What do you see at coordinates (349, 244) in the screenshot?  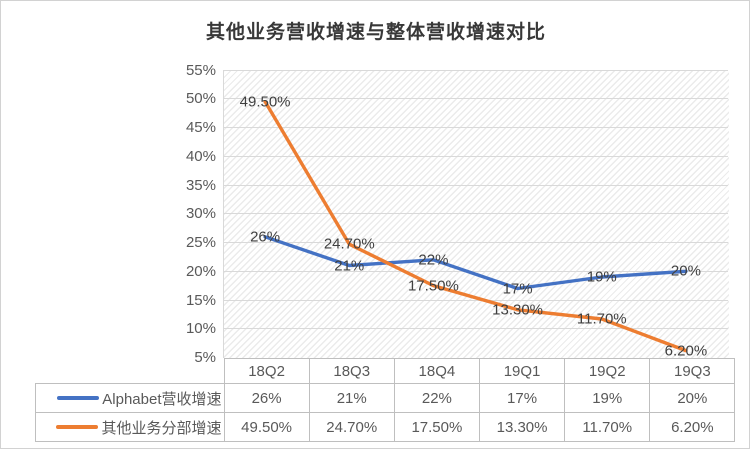 I see `data-label: 24.70%` at bounding box center [349, 244].